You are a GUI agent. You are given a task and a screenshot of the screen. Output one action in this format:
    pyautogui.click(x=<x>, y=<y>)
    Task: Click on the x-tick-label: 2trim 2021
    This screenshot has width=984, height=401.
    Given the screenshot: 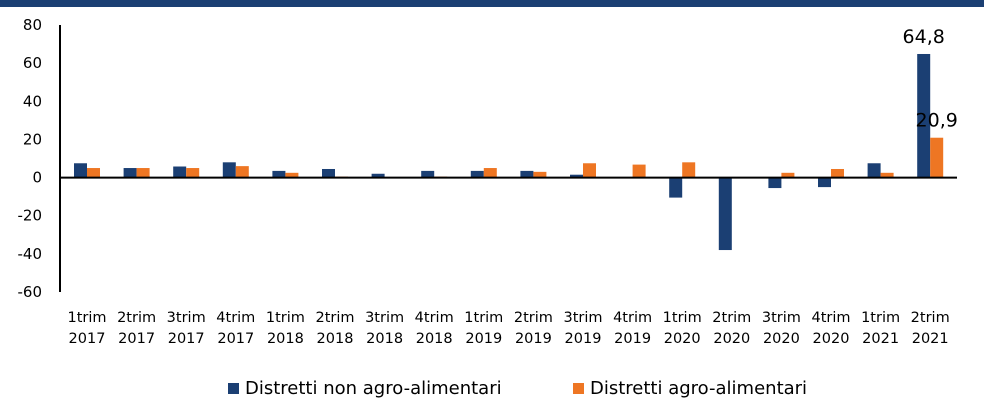 What is the action you would take?
    pyautogui.click(x=930, y=328)
    